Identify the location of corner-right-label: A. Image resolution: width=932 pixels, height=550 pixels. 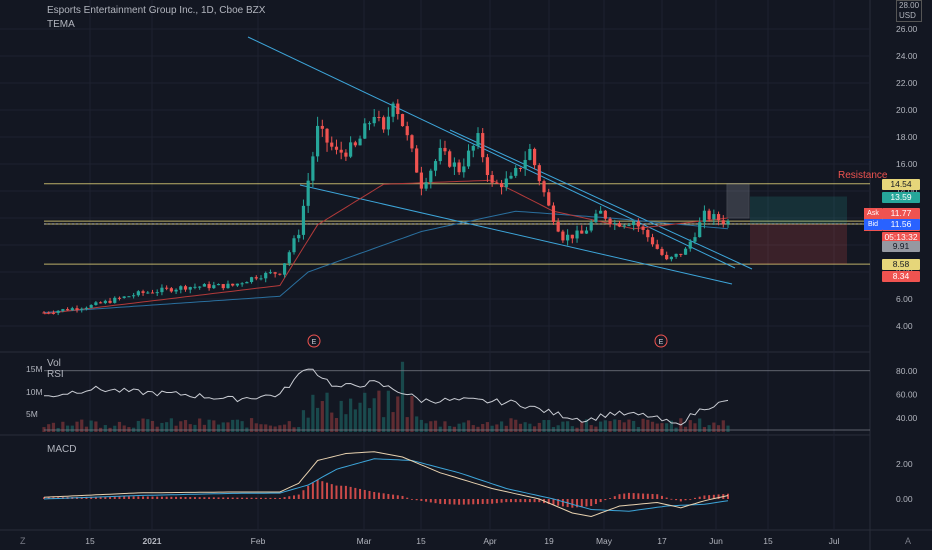
(908, 541).